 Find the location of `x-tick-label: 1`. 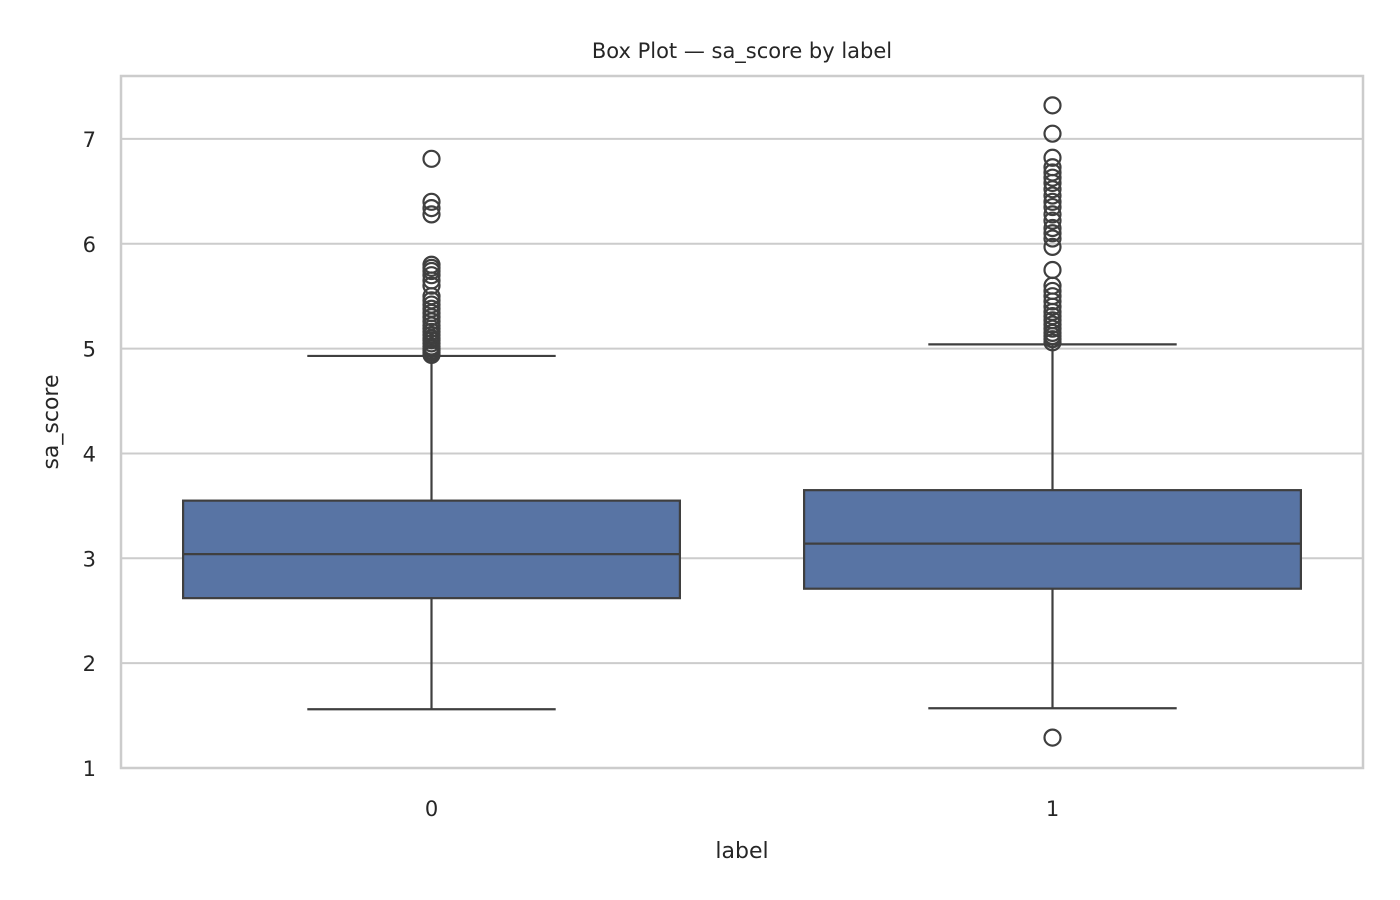

x-tick-label: 1 is located at coordinates (1052, 809).